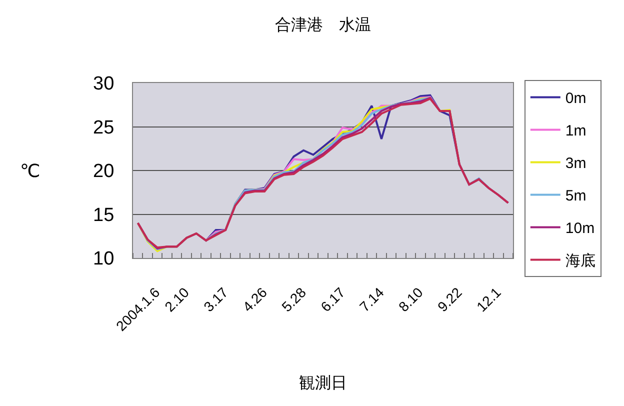 The height and width of the screenshot is (406, 624). I want to click on legend-label: 海底, so click(580, 261).